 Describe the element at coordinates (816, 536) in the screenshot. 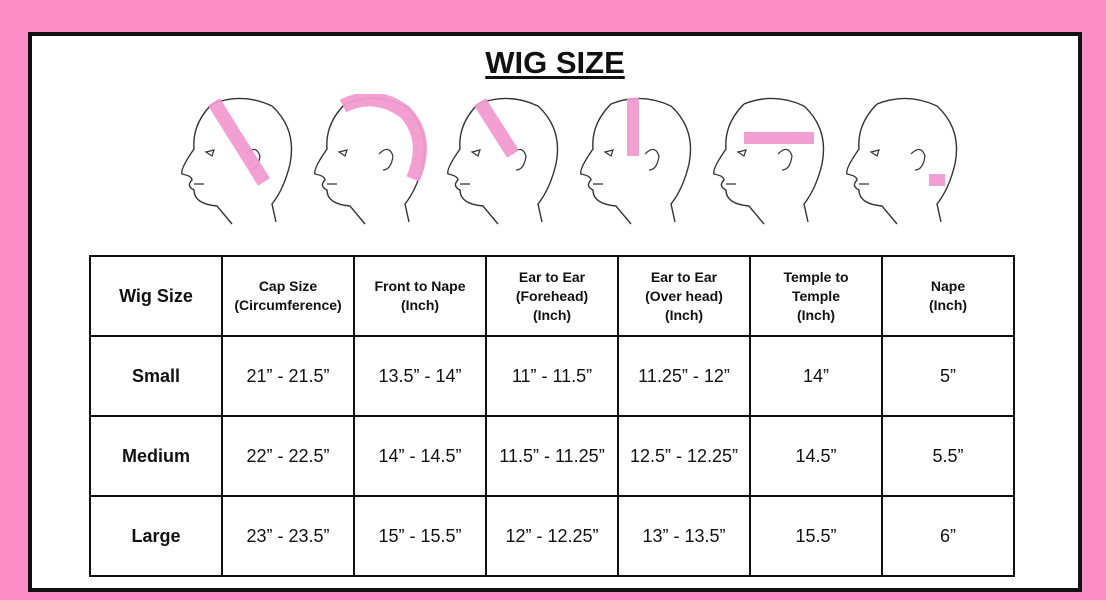

I see `table-cell: 15.5”` at that location.